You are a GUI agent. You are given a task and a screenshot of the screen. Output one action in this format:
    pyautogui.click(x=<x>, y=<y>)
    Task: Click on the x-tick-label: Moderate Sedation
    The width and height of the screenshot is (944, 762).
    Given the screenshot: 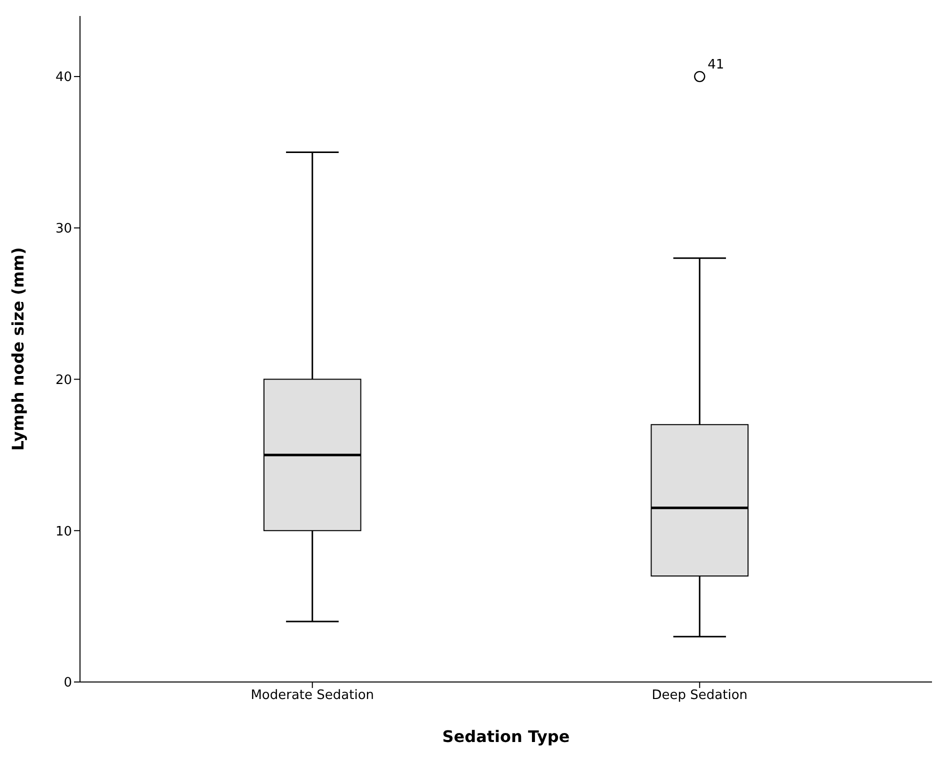 What is the action you would take?
    pyautogui.click(x=312, y=696)
    